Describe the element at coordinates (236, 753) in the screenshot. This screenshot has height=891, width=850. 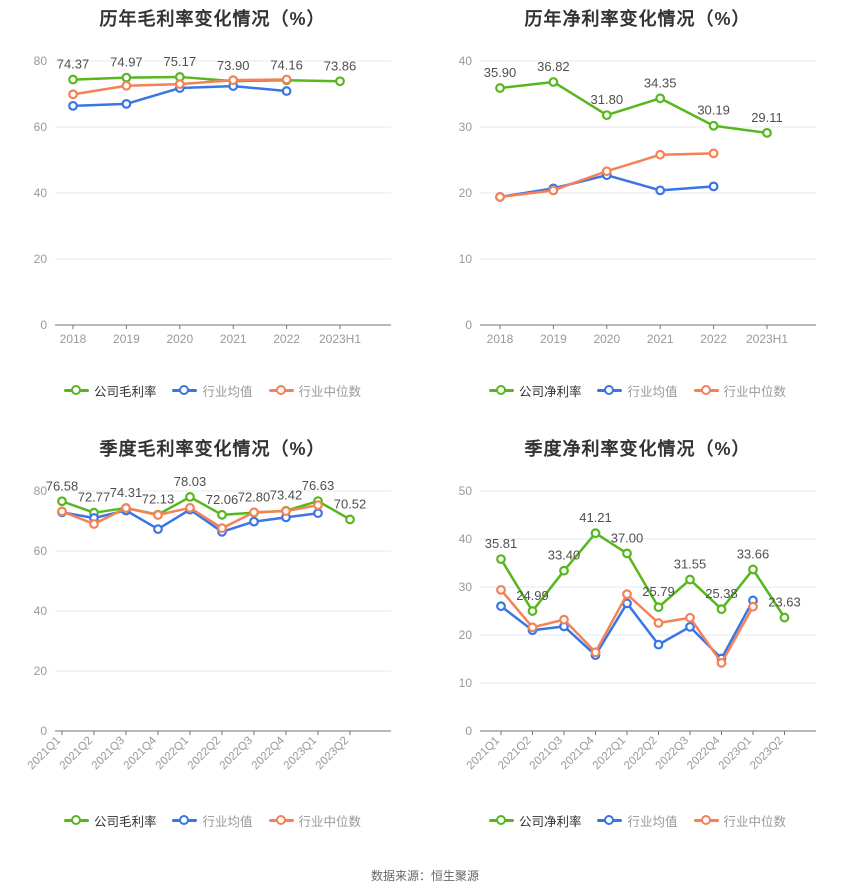
I see `svg-text: 2022Q3` at that location.